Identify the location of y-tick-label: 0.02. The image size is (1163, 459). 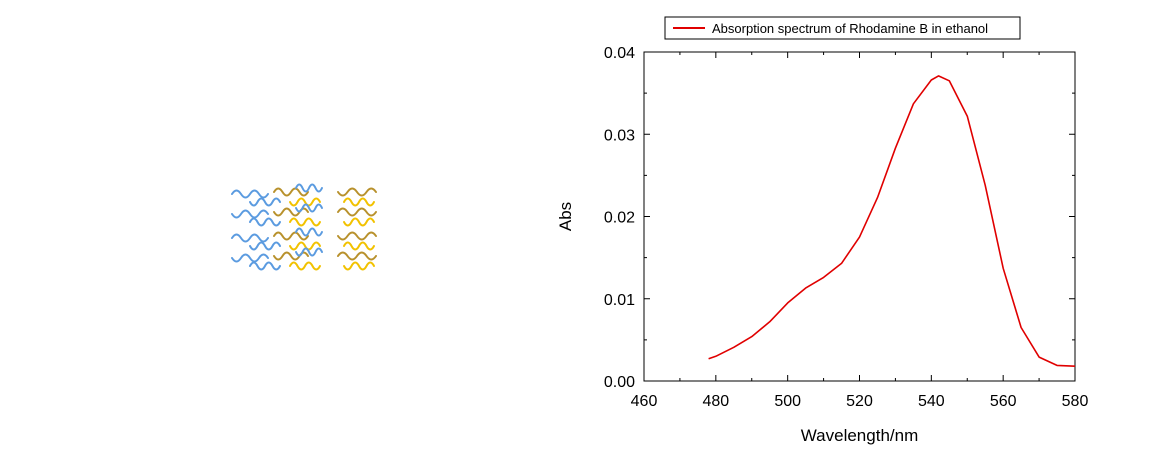
(619, 218).